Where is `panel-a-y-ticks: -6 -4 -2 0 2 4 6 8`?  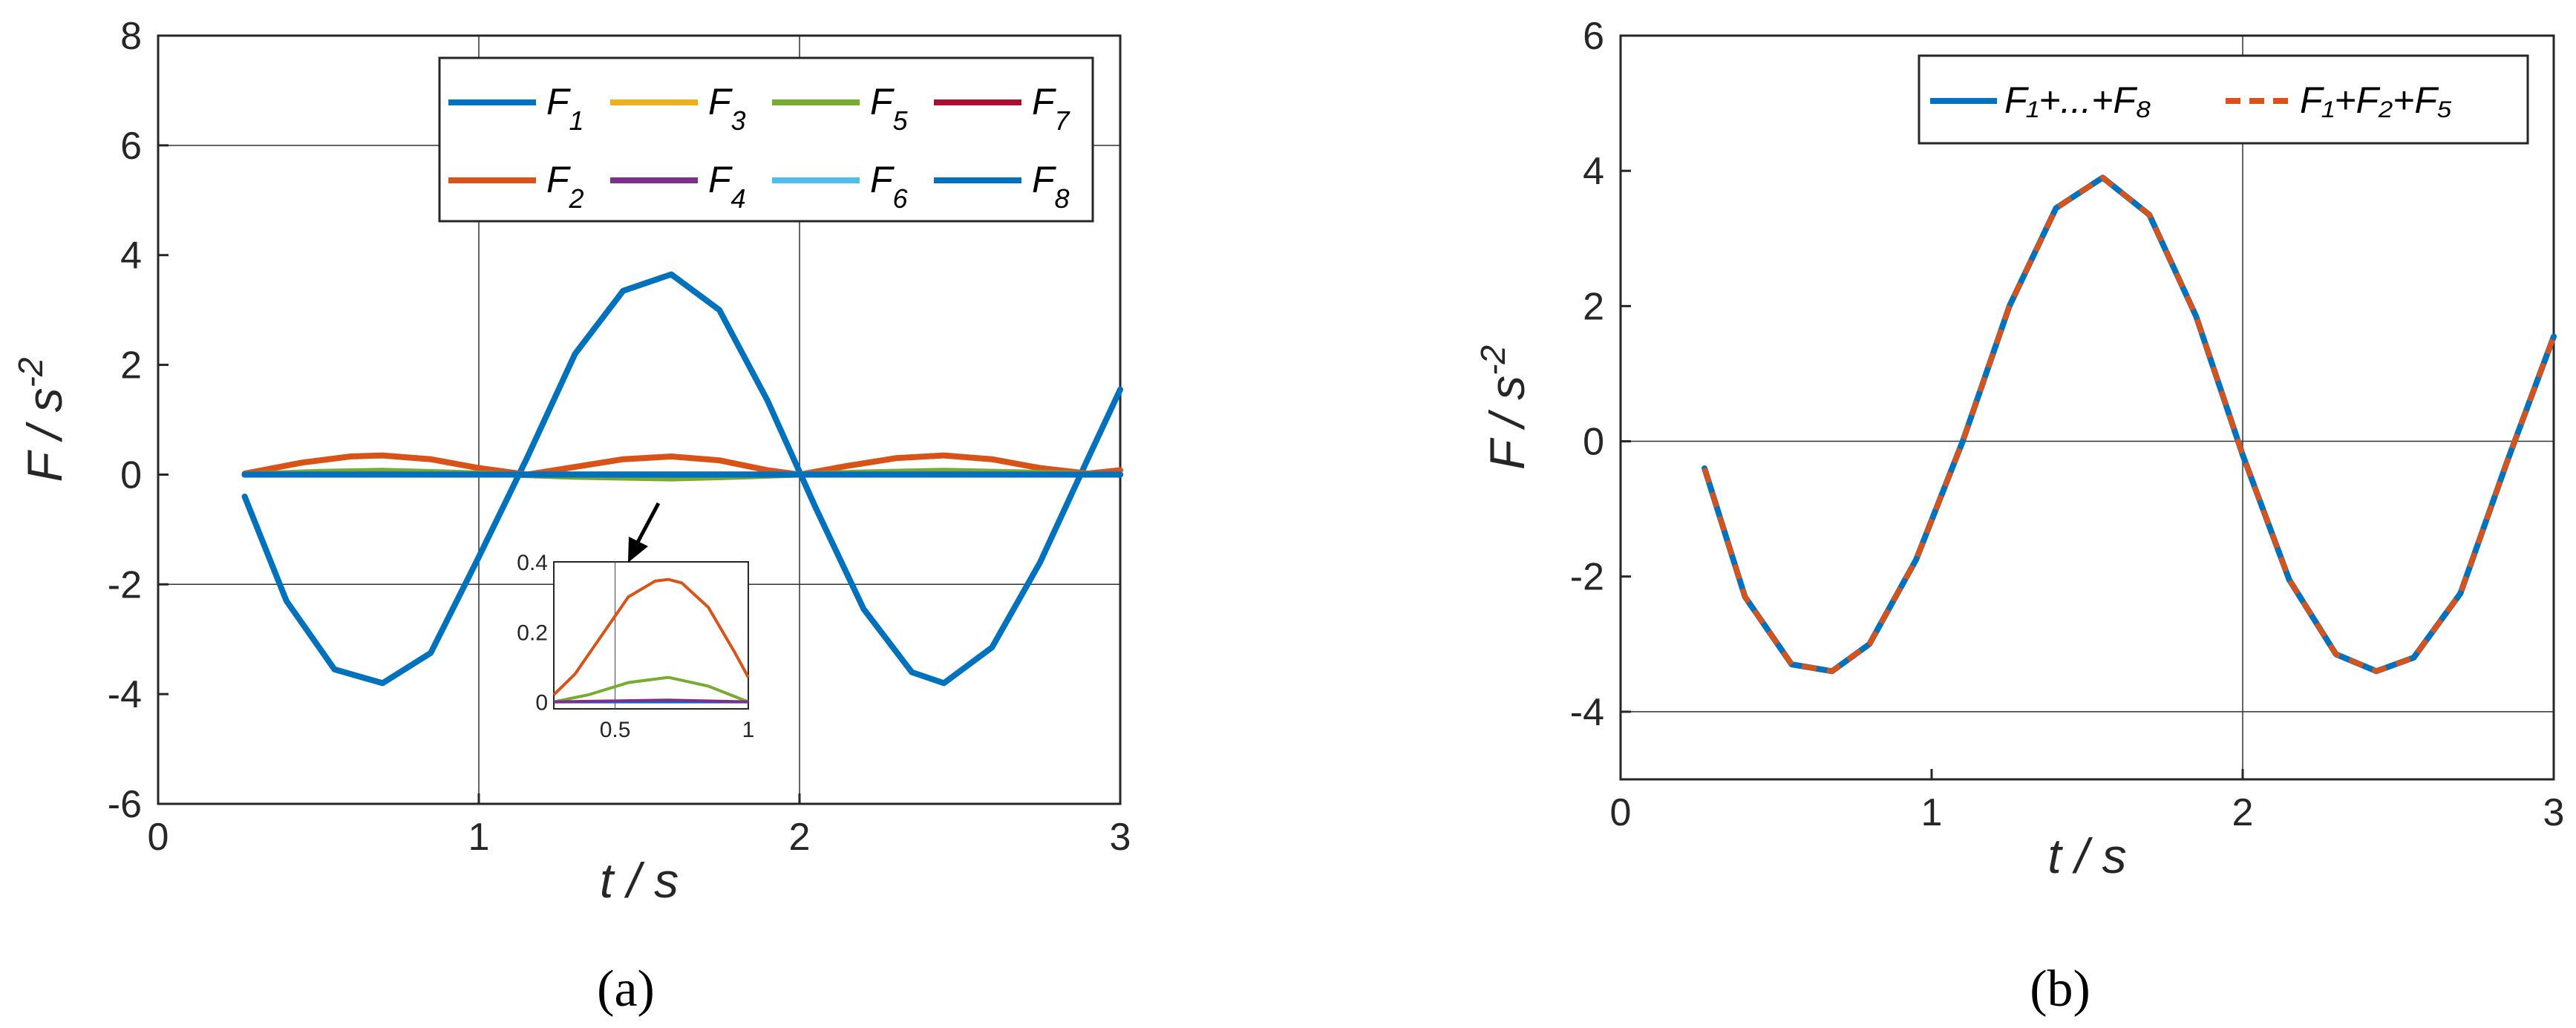
panel-a-y-ticks: -6 -4 -2 0 2 4 6 8 is located at coordinates (138, 420).